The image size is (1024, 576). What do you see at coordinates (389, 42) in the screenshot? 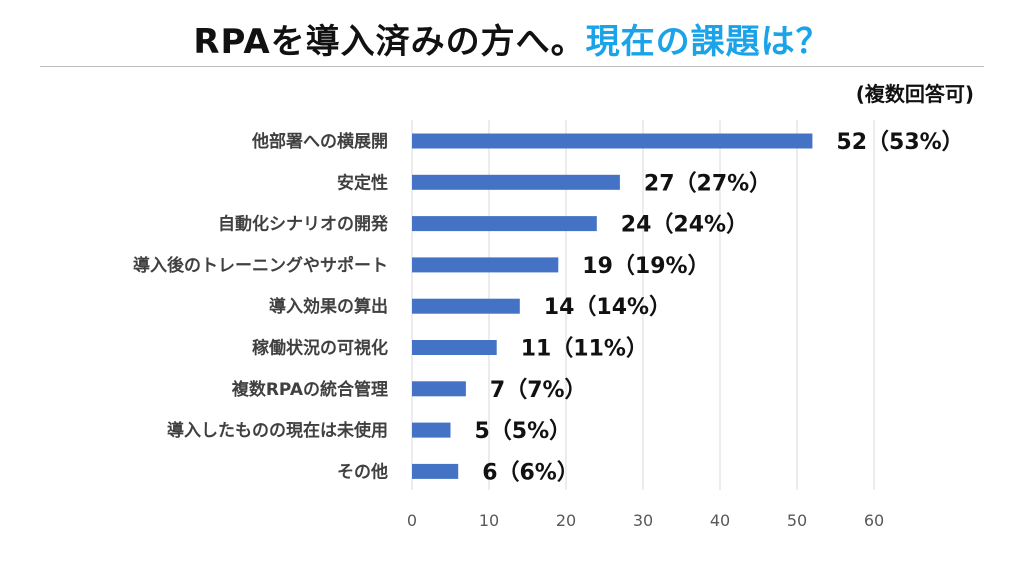
I see `chart-title-main: RPAを導入済みの方へ。` at bounding box center [389, 42].